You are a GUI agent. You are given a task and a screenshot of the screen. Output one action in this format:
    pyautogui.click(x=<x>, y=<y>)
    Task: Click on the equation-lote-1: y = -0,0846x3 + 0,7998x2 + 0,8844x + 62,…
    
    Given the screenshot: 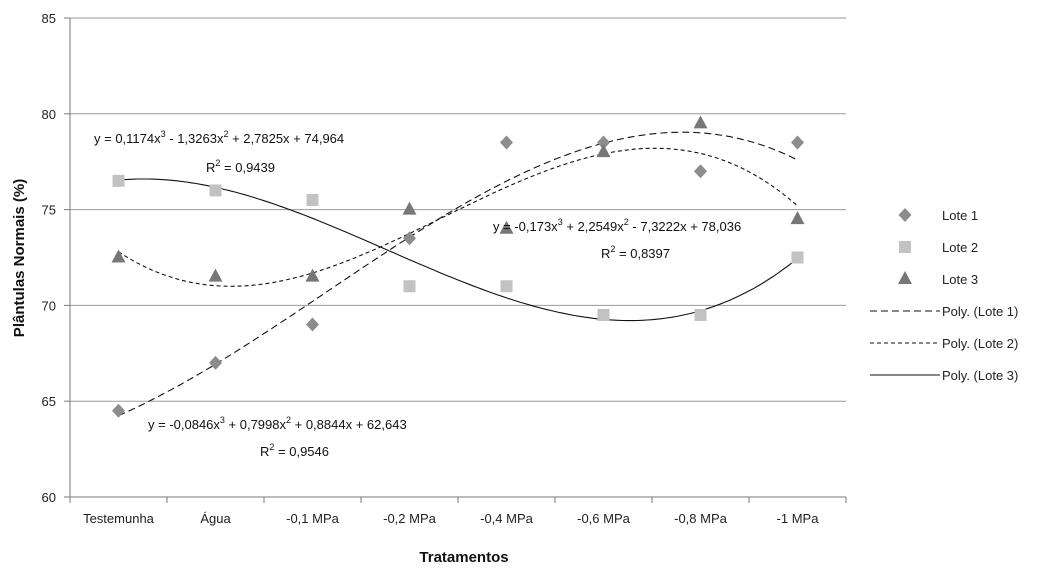 What is the action you would take?
    pyautogui.click(x=277, y=437)
    